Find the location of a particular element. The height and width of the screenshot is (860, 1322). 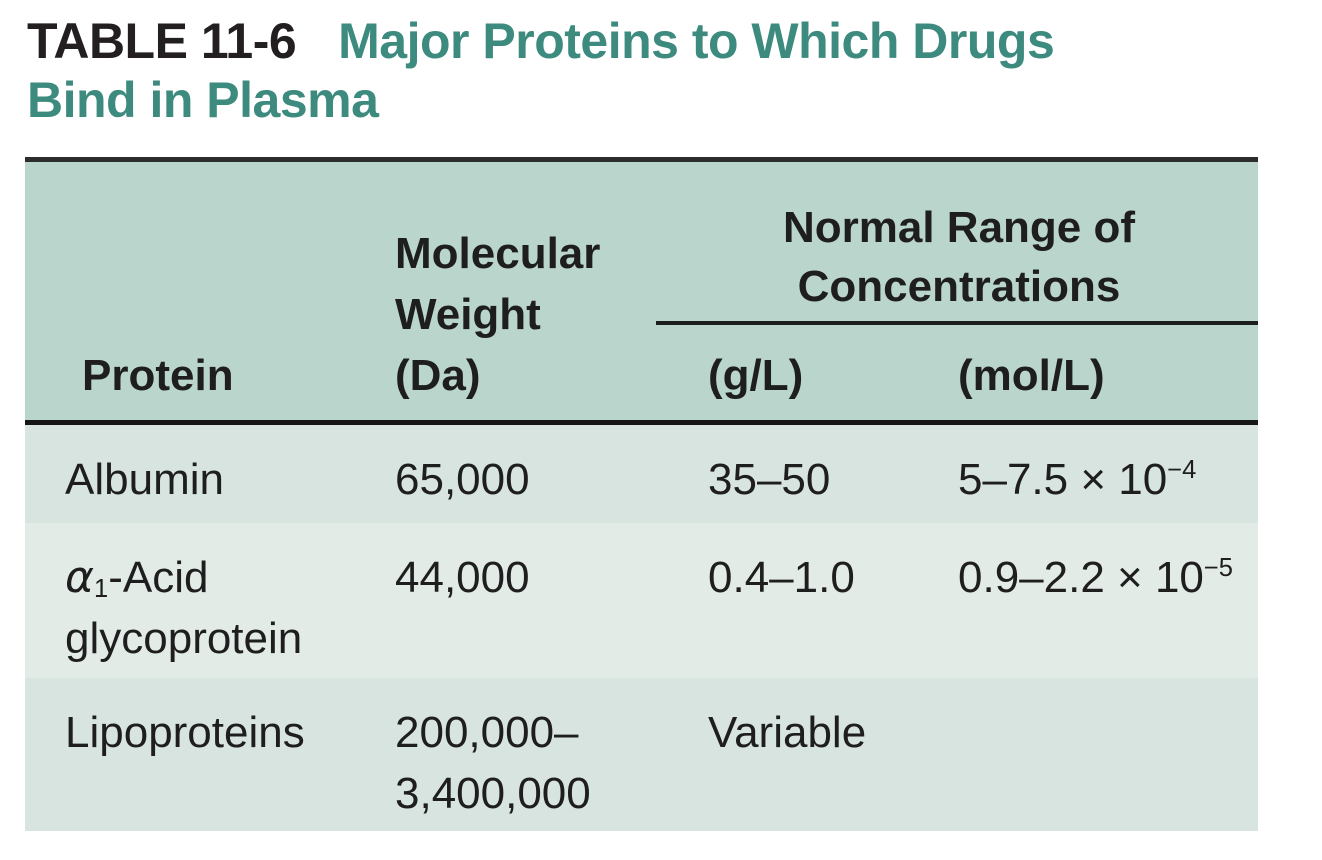

table-top-rule is located at coordinates (641, 159).